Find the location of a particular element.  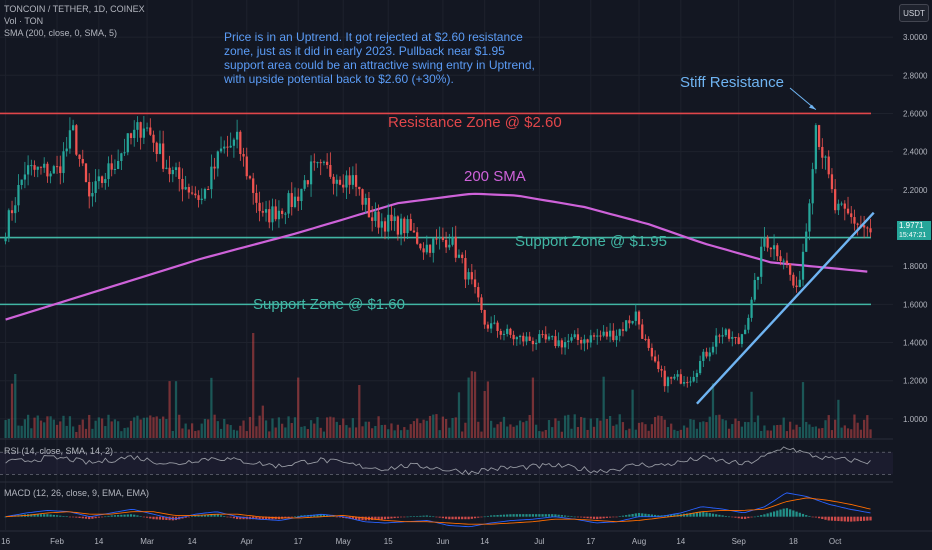

volume-legend: Vol · TON is located at coordinates (24, 21).